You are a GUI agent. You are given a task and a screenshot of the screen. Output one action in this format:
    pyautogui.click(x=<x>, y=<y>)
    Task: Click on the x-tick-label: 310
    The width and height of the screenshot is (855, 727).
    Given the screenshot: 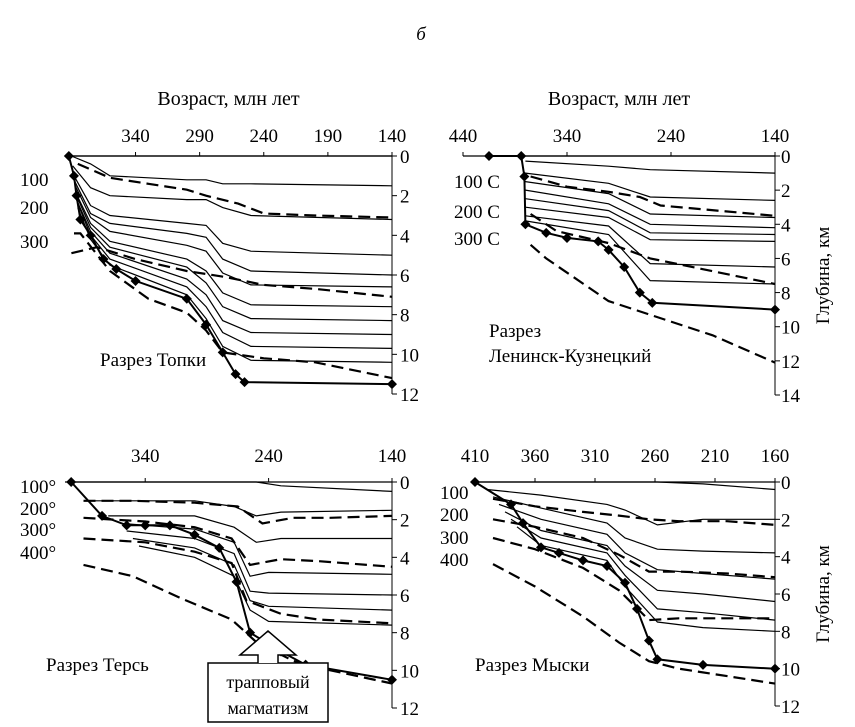 What is the action you would take?
    pyautogui.click(x=595, y=456)
    